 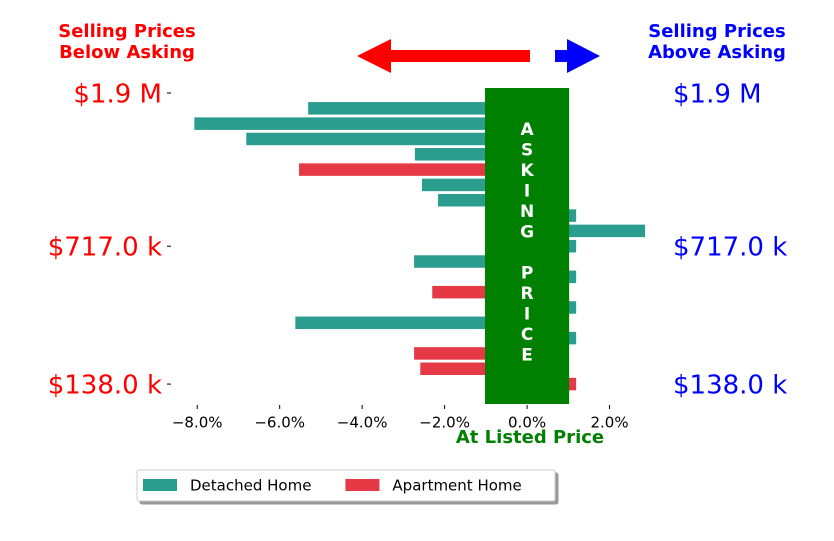 I want to click on y-tick-label-right: $717.0 k, so click(x=730, y=248).